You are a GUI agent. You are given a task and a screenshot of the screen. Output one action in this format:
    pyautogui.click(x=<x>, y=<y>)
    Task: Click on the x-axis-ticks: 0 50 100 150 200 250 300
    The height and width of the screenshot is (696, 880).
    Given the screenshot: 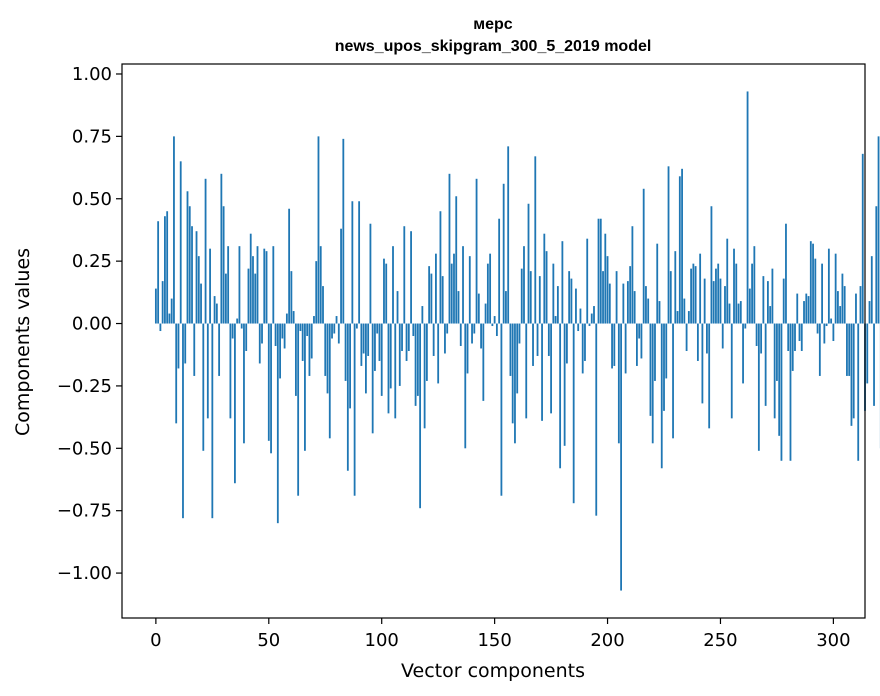 What is the action you would take?
    pyautogui.click(x=500, y=634)
    